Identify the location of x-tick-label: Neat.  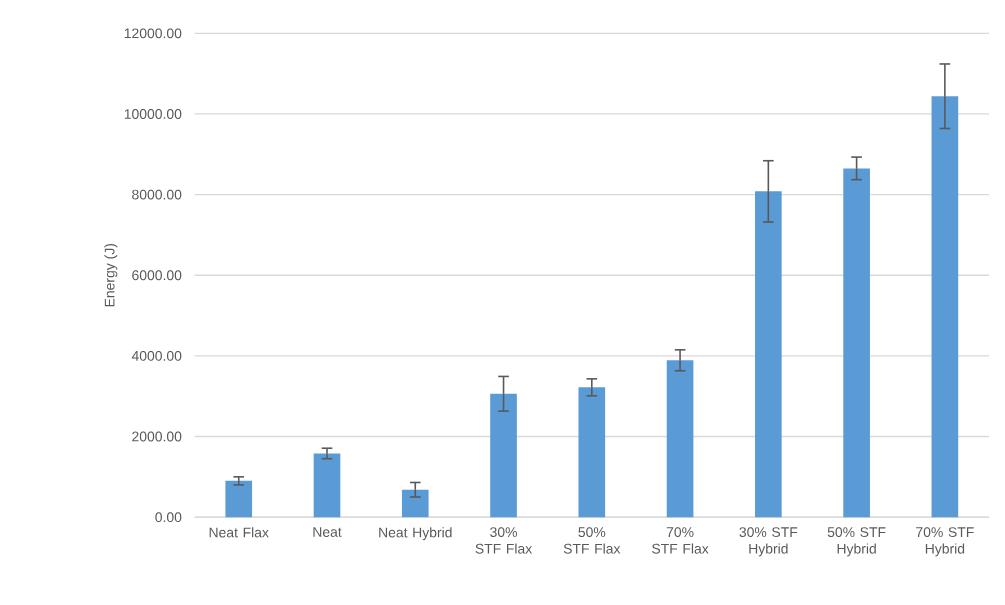
(327, 532).